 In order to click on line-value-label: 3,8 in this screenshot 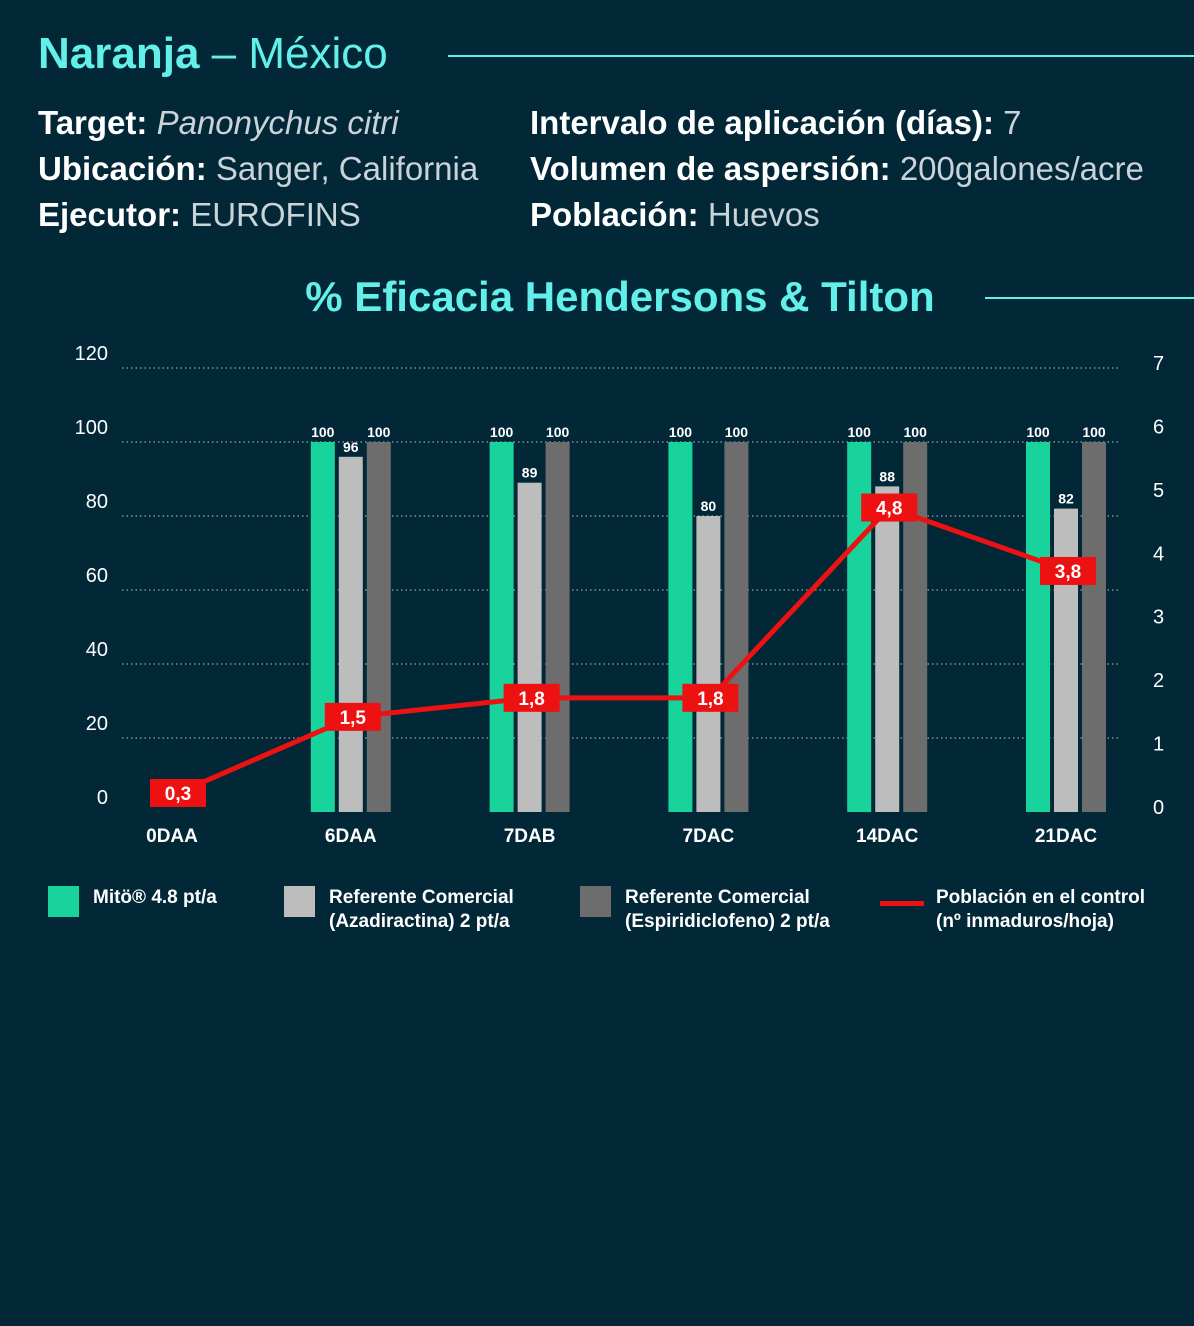, I will do `click(1068, 572)`.